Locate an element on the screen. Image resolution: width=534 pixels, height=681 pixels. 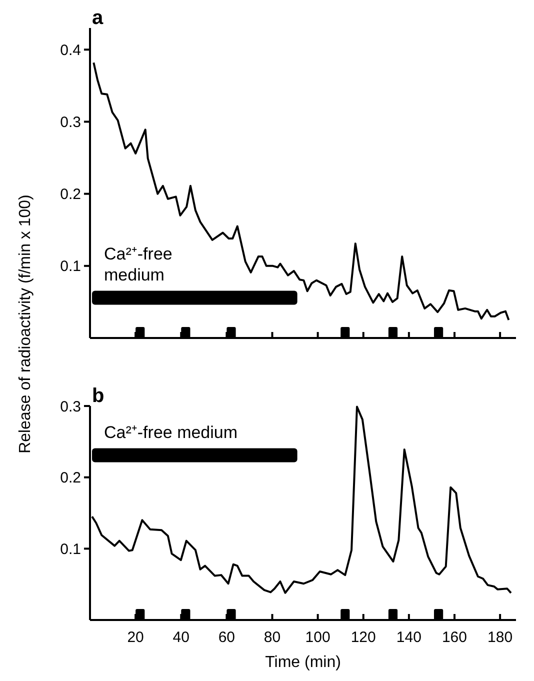
x-tick-label: 40 is located at coordinates (181, 637).